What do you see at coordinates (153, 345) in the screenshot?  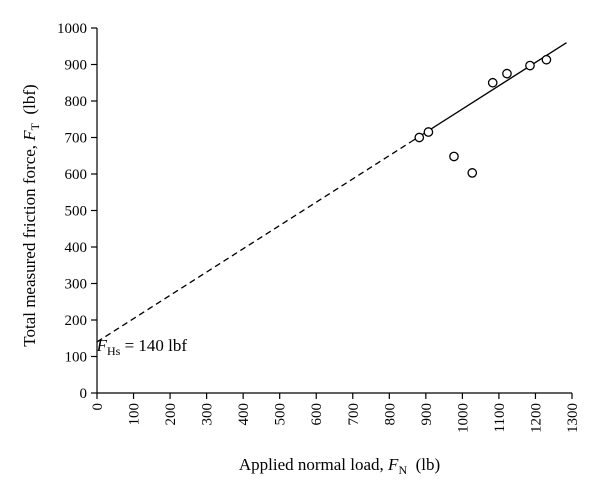 I see `annotation-text: = 140 lbf` at bounding box center [153, 345].